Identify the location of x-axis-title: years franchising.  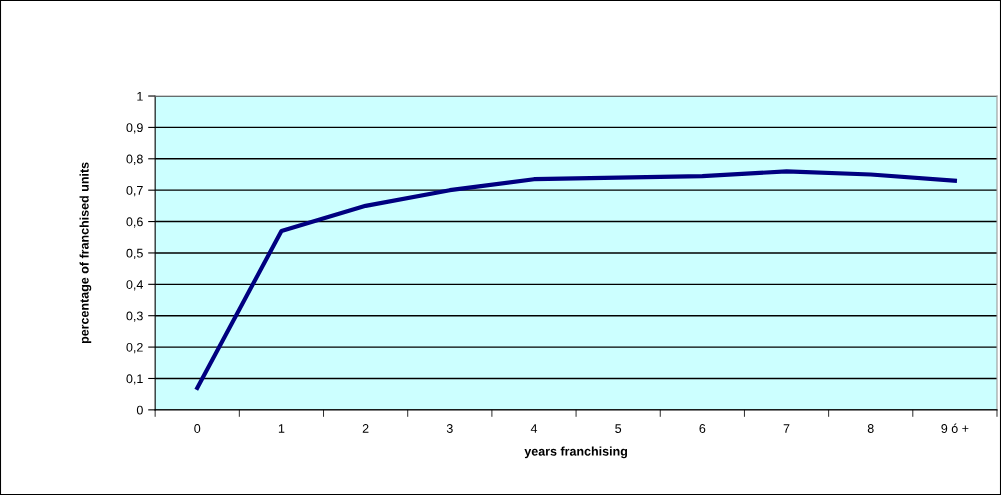
(575, 452).